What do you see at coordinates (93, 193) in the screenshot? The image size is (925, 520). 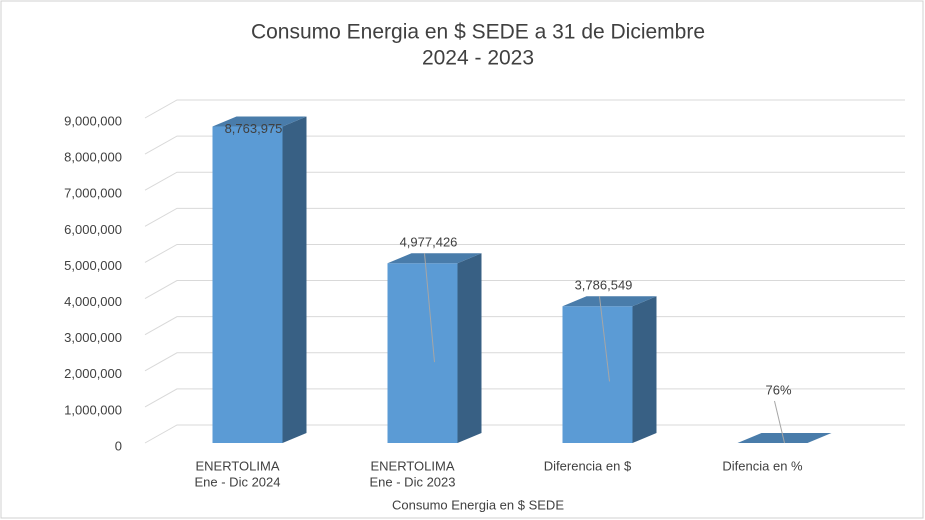 I see `y-tick-label: 7,000,000` at bounding box center [93, 193].